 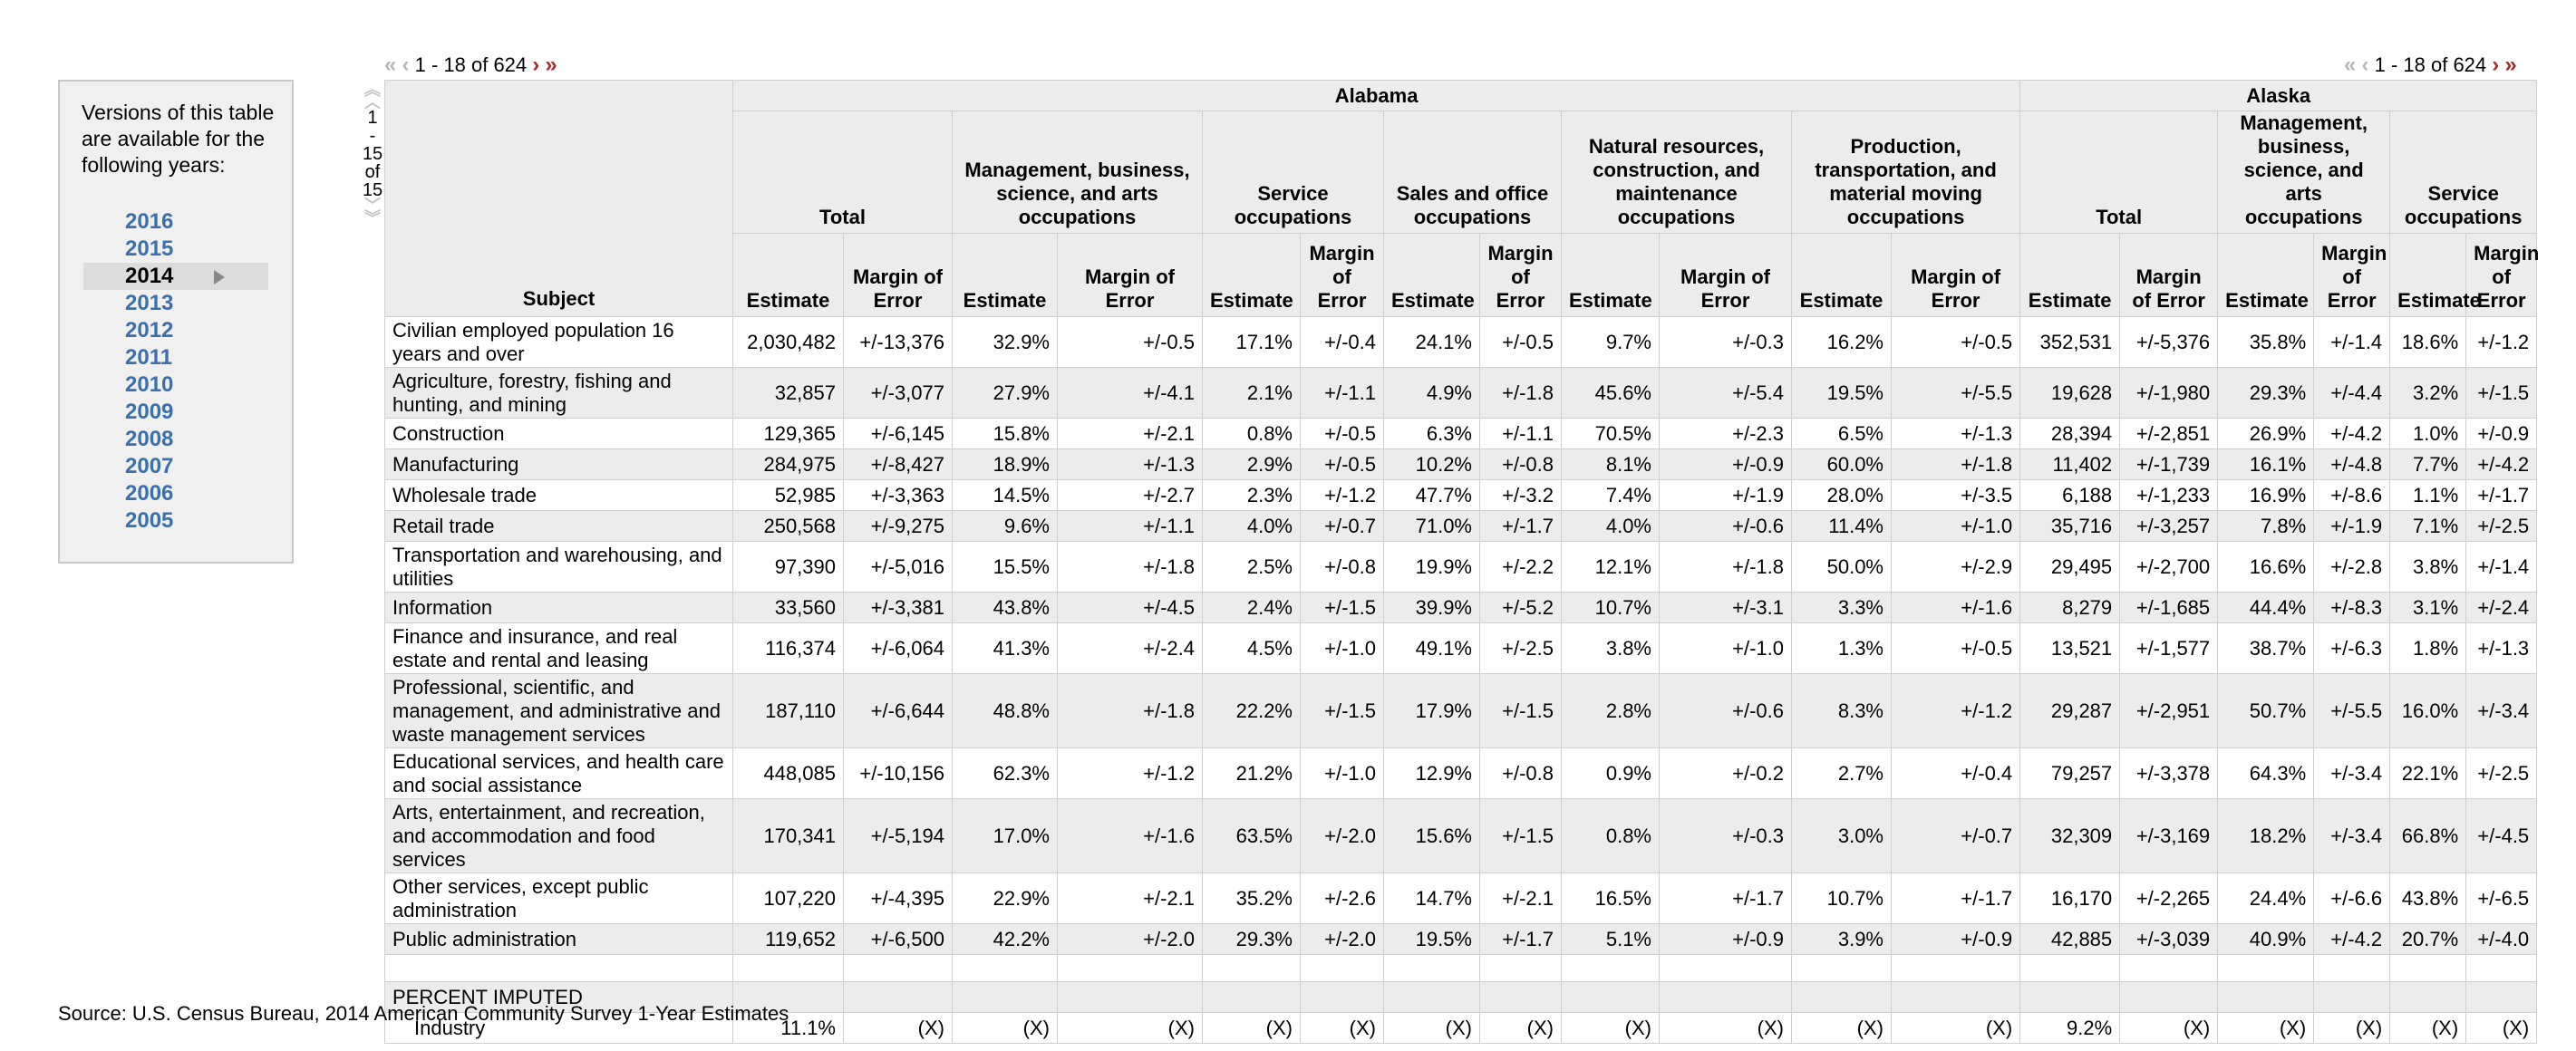 I want to click on year-link-2015: 2015, so click(x=149, y=248).